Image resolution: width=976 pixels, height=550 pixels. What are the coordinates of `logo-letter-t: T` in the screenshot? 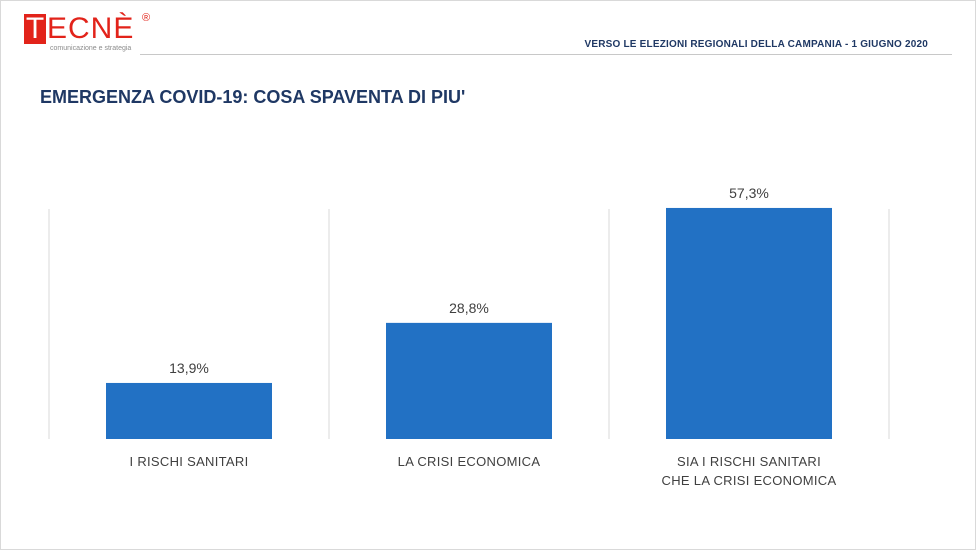 It's located at (35, 28).